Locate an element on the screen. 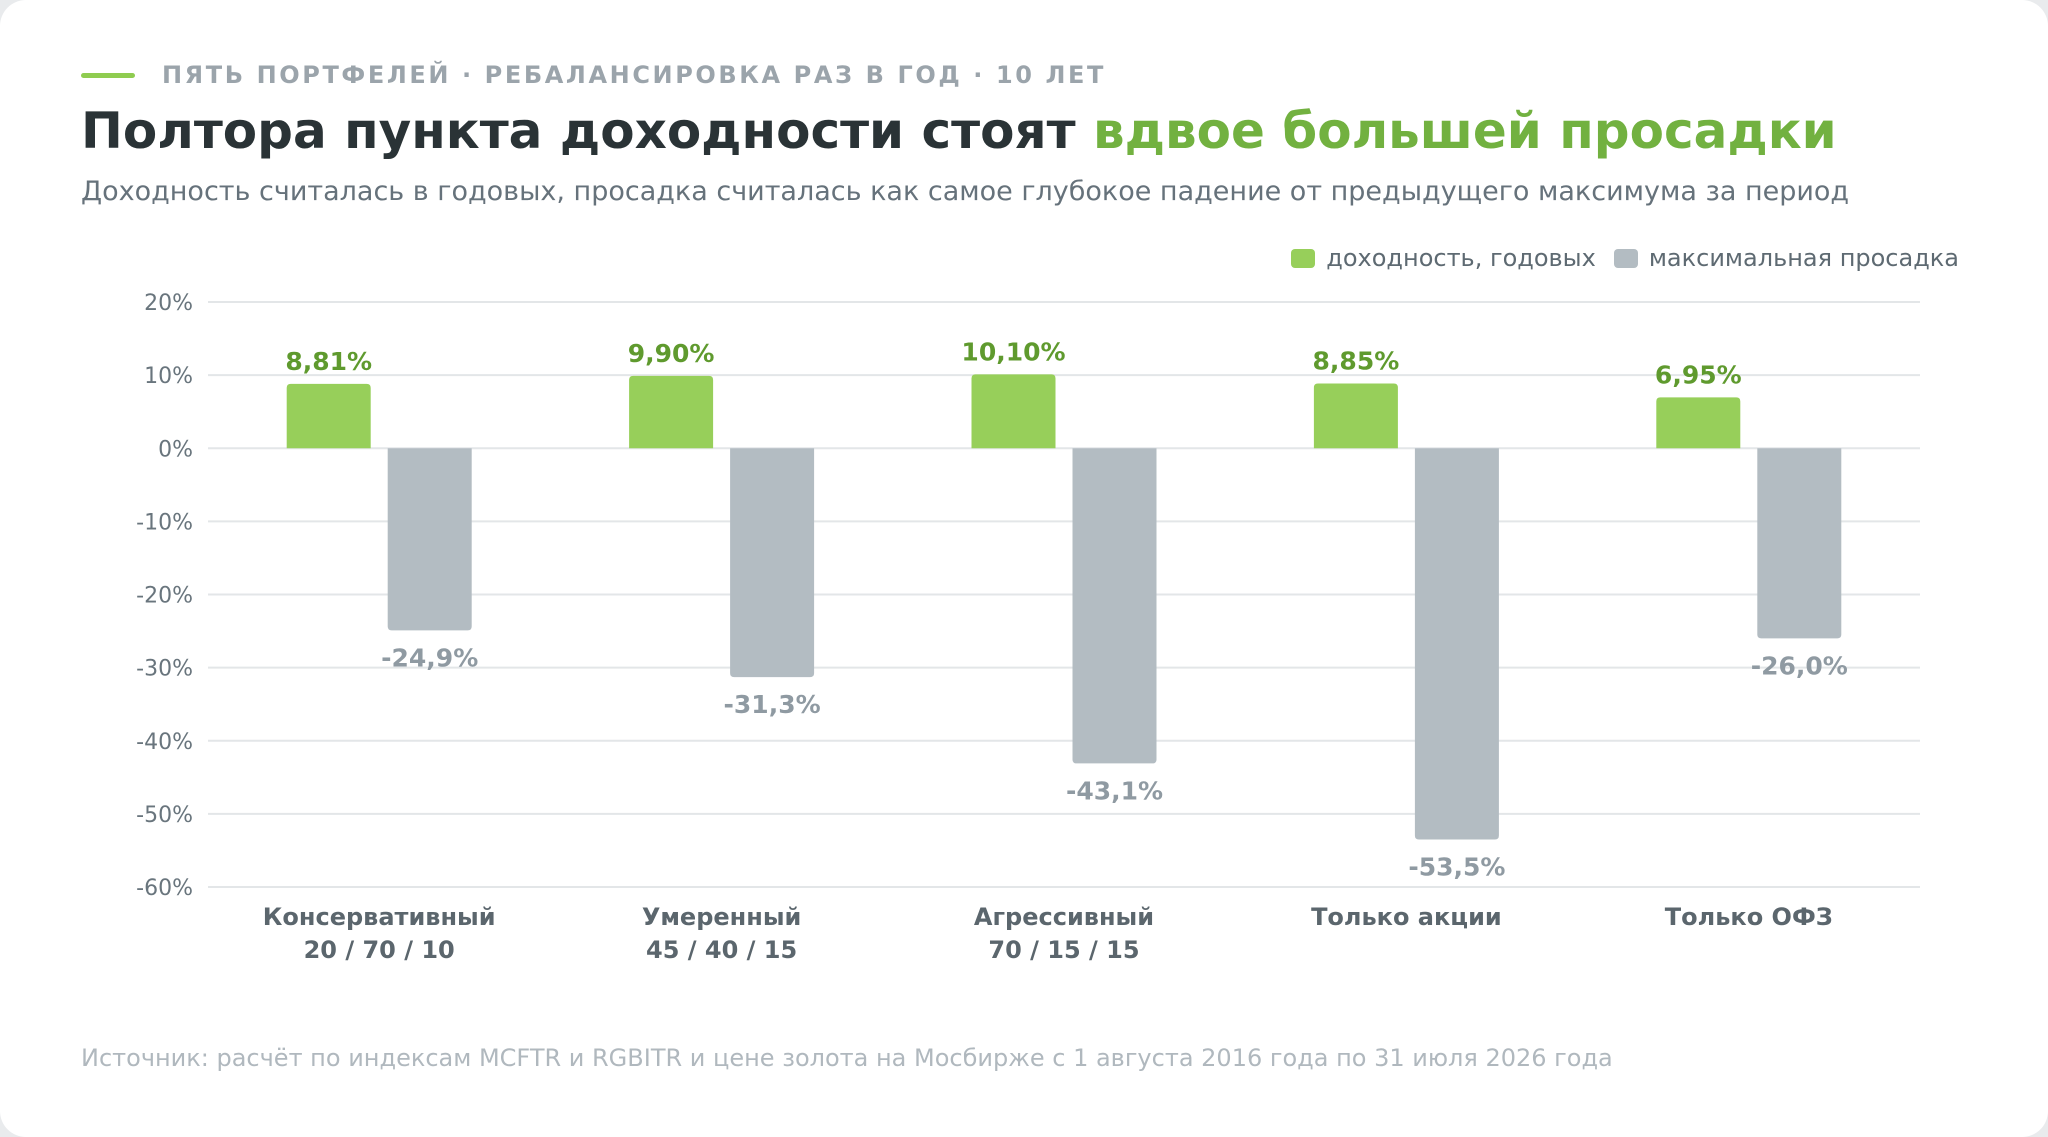 Image resolution: width=2048 pixels, height=1137 pixels. x-category-sublabel: 20 / 70 / 10 is located at coordinates (379, 950).